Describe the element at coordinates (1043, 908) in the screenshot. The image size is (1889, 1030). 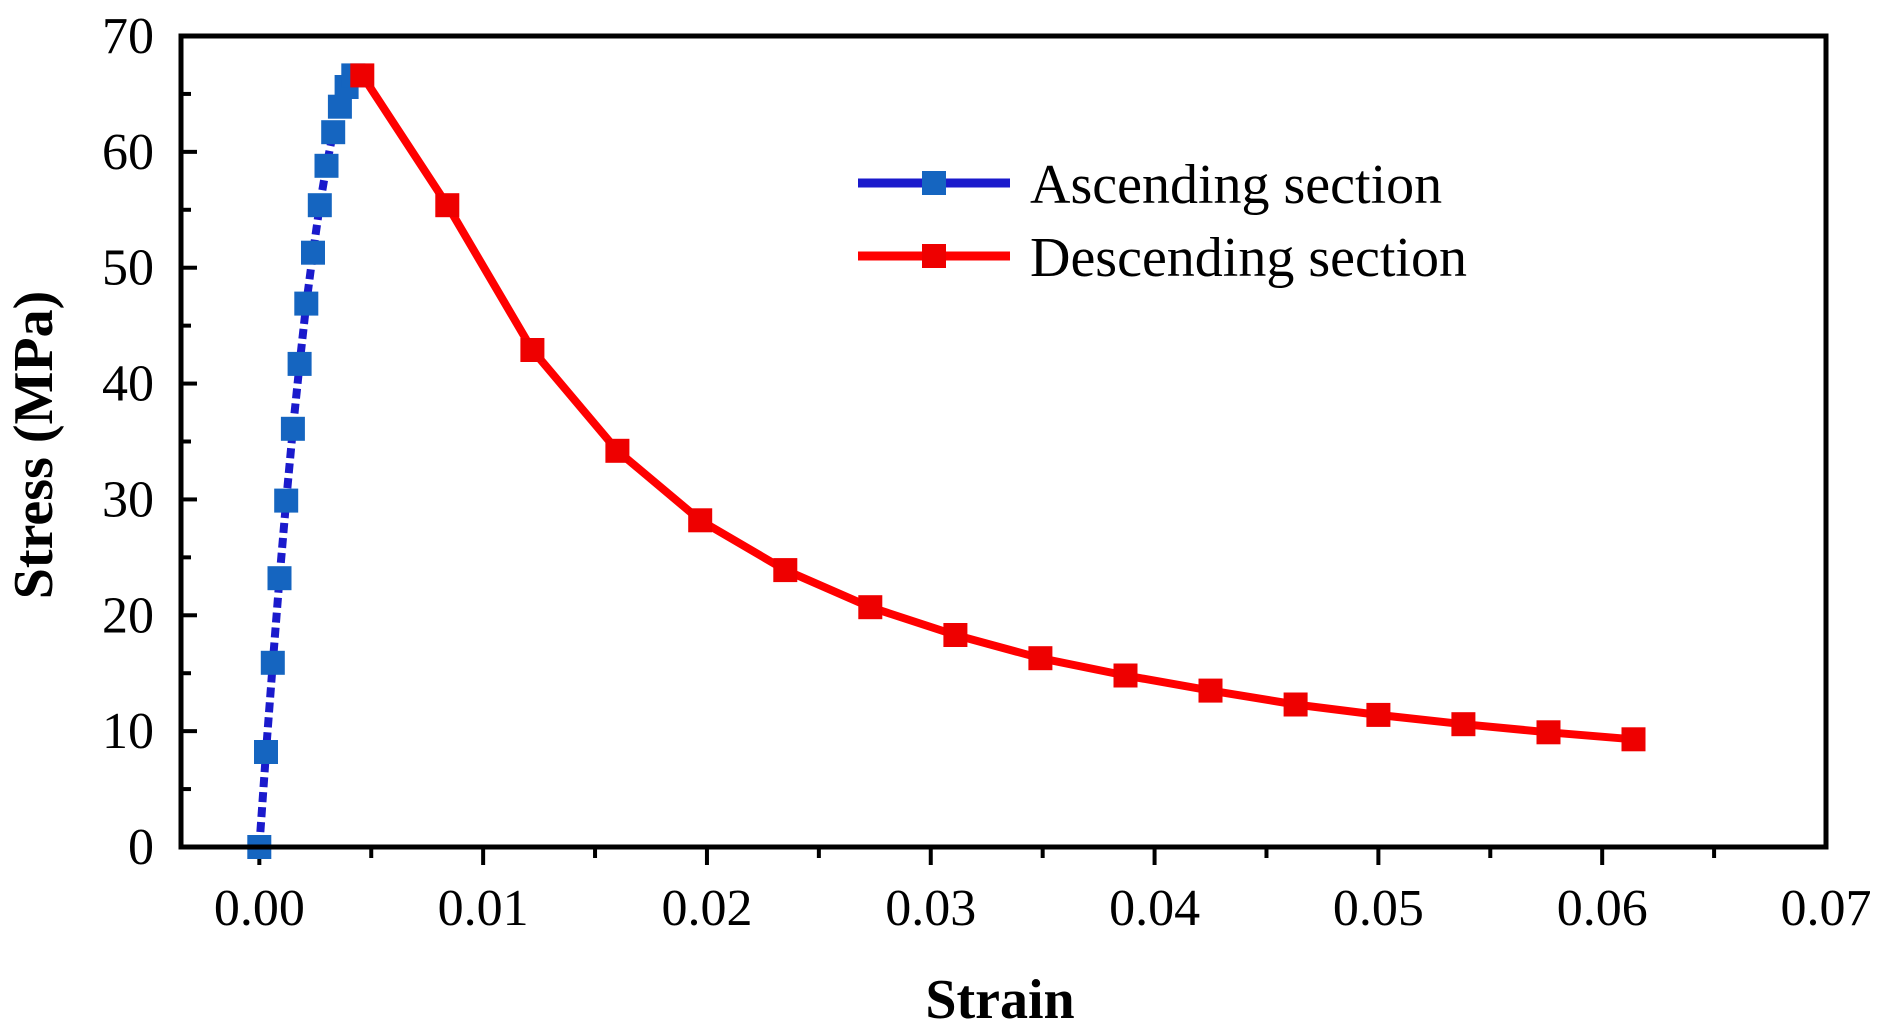
I see `x-tick-labels: 0.00 0.01 0.02 0.03 0.04 0.05 0.06 0.07` at that location.